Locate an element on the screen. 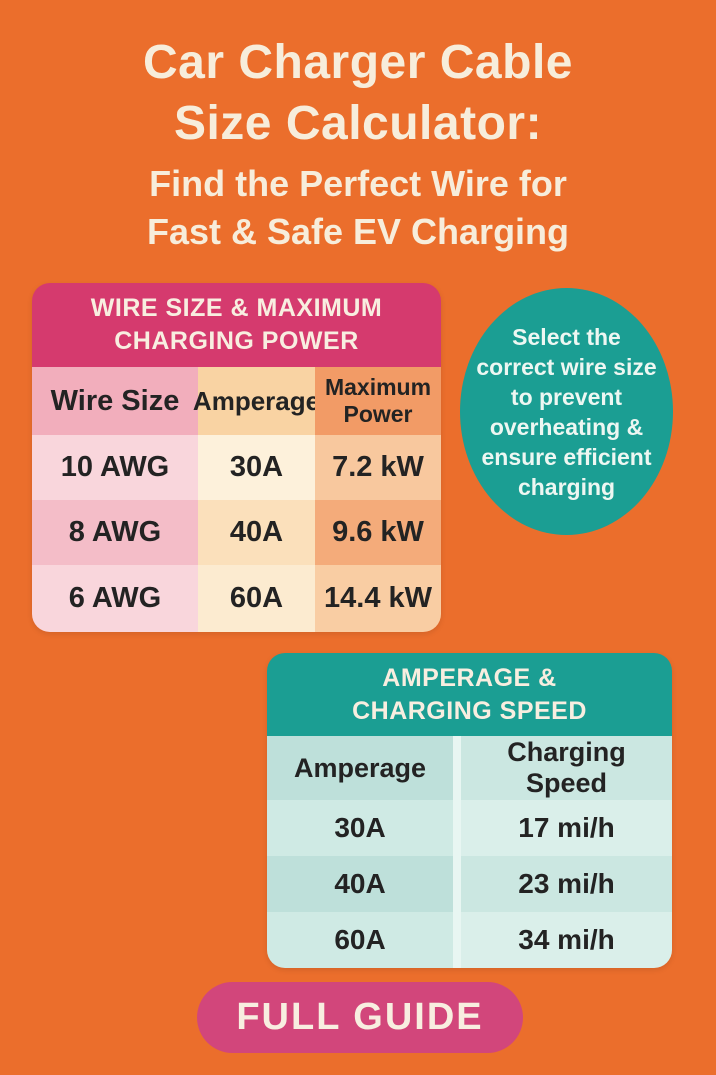 This screenshot has height=1075, width=716. table-cell-maximum-power: 14.4 kW is located at coordinates (378, 598).